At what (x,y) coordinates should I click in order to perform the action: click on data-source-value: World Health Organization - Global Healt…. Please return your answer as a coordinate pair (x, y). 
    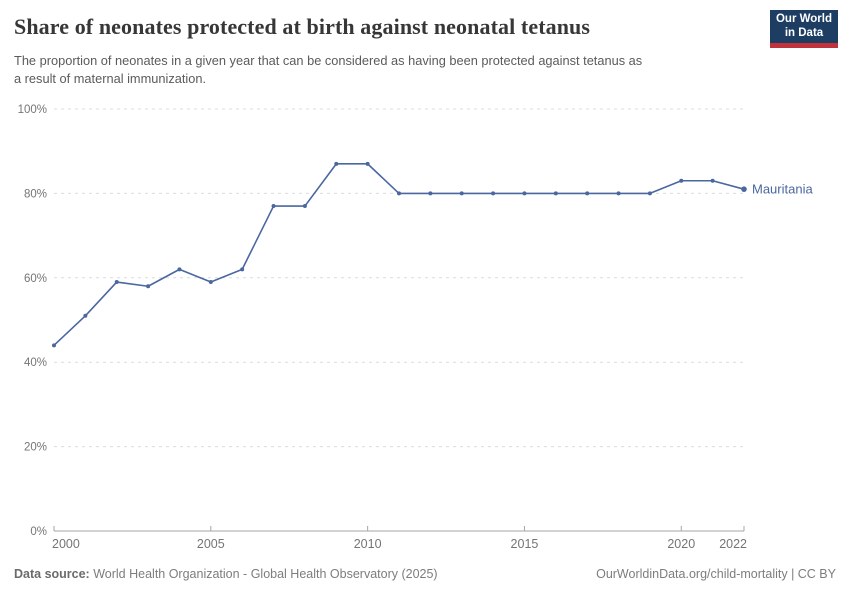
    Looking at the image, I should click on (265, 574).